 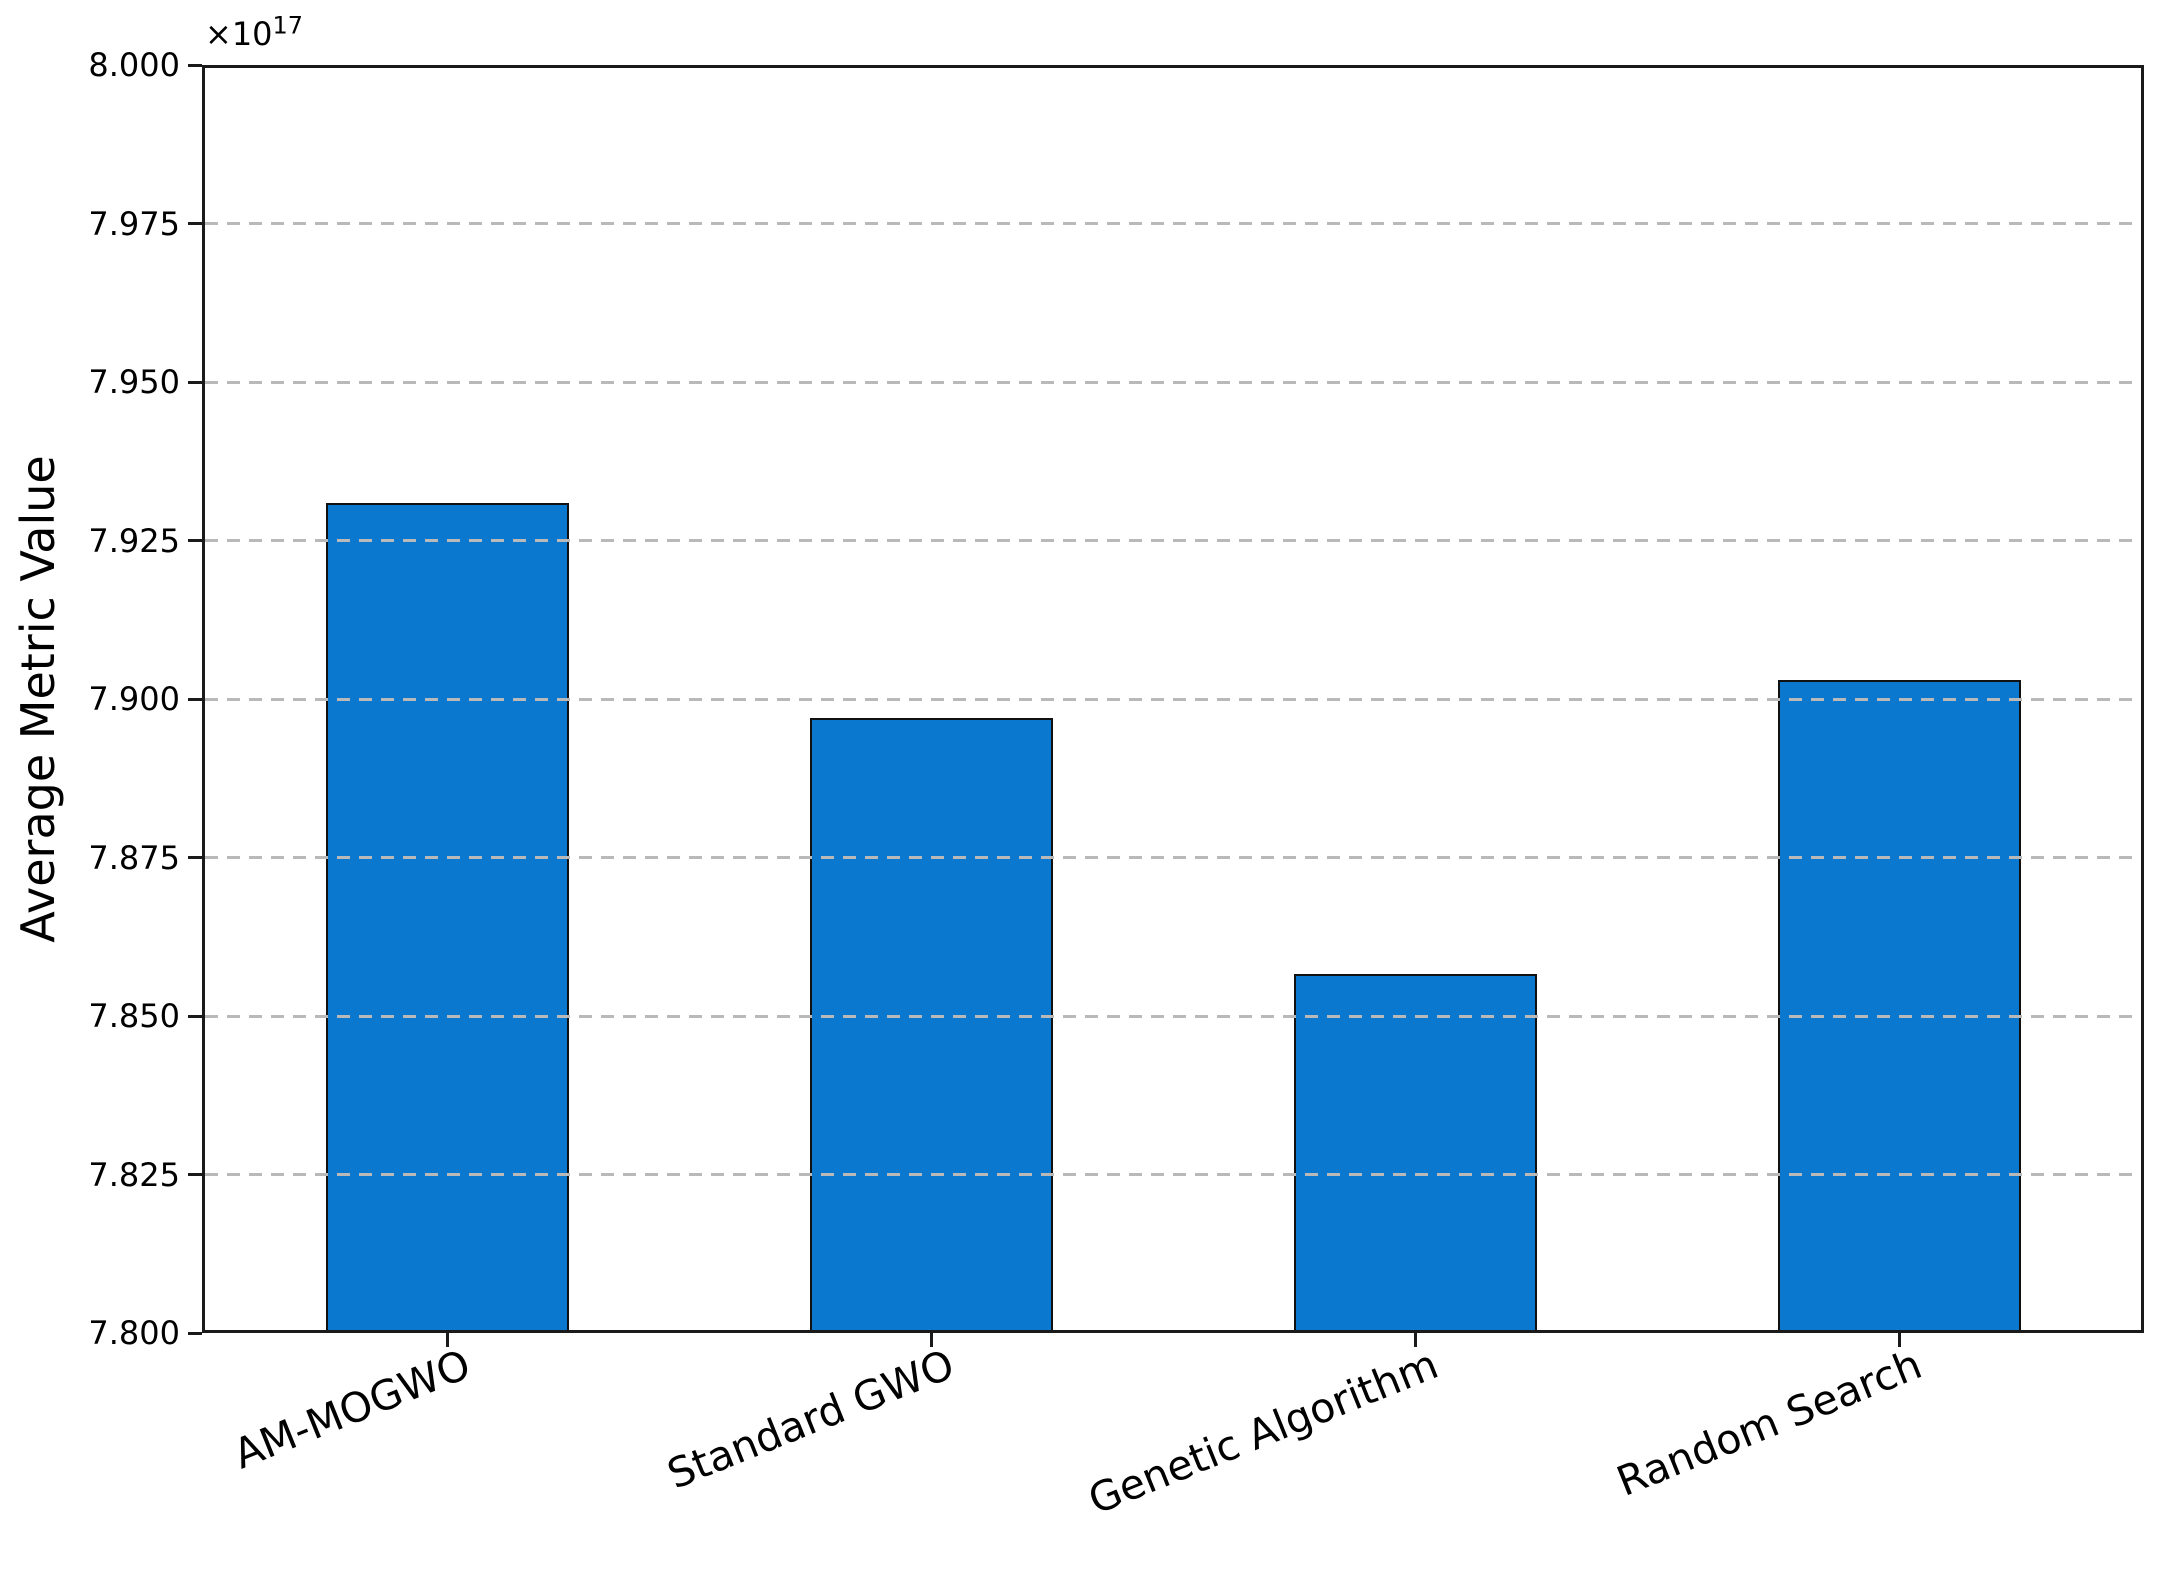 What do you see at coordinates (134, 857) in the screenshot?
I see `y-tick-label: 7.875` at bounding box center [134, 857].